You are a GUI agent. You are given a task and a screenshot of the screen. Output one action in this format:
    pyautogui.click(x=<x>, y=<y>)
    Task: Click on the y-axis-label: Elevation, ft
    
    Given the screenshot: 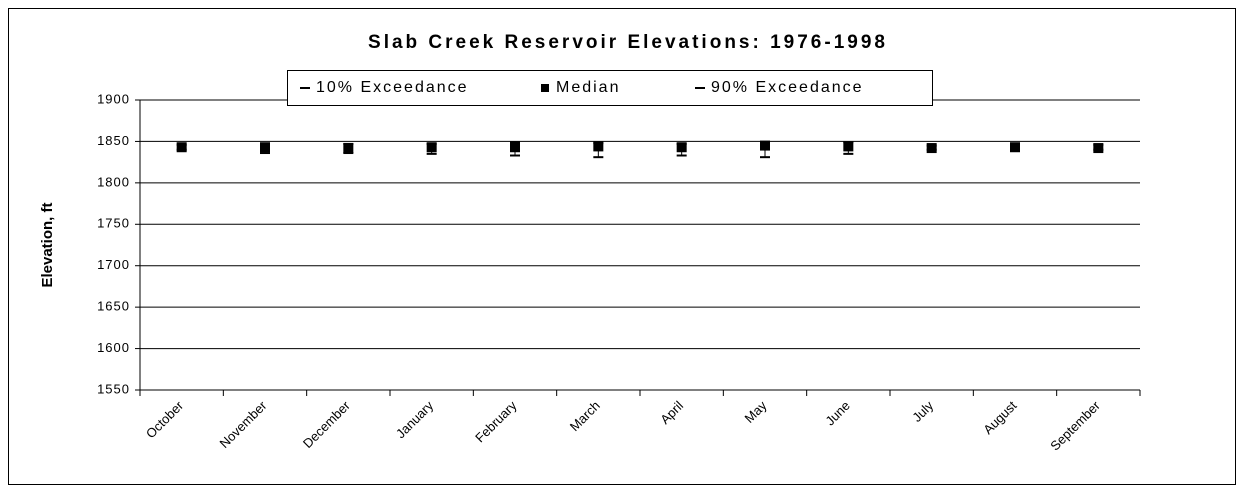 What is the action you would take?
    pyautogui.click(x=47, y=244)
    